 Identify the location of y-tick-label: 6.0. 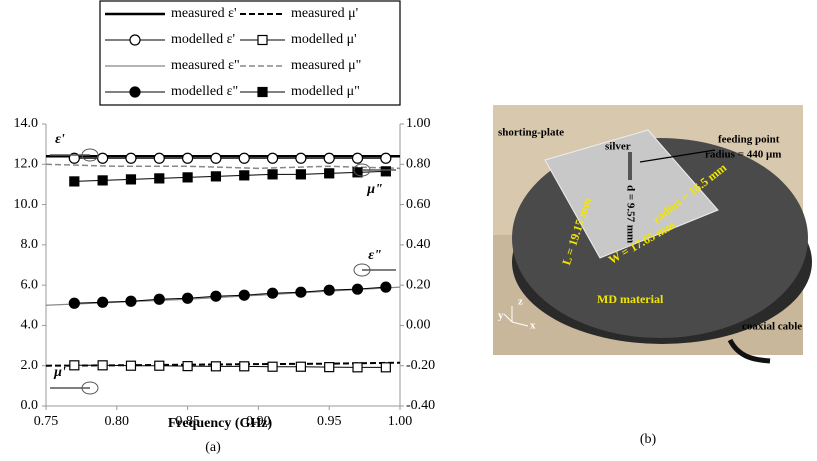
(30, 284).